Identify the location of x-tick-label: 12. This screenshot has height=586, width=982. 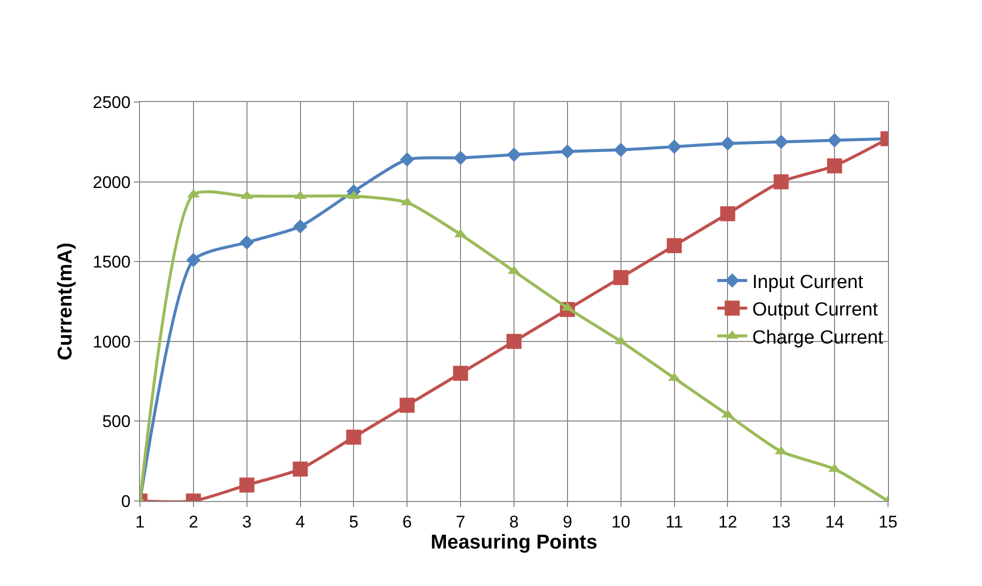
(728, 522).